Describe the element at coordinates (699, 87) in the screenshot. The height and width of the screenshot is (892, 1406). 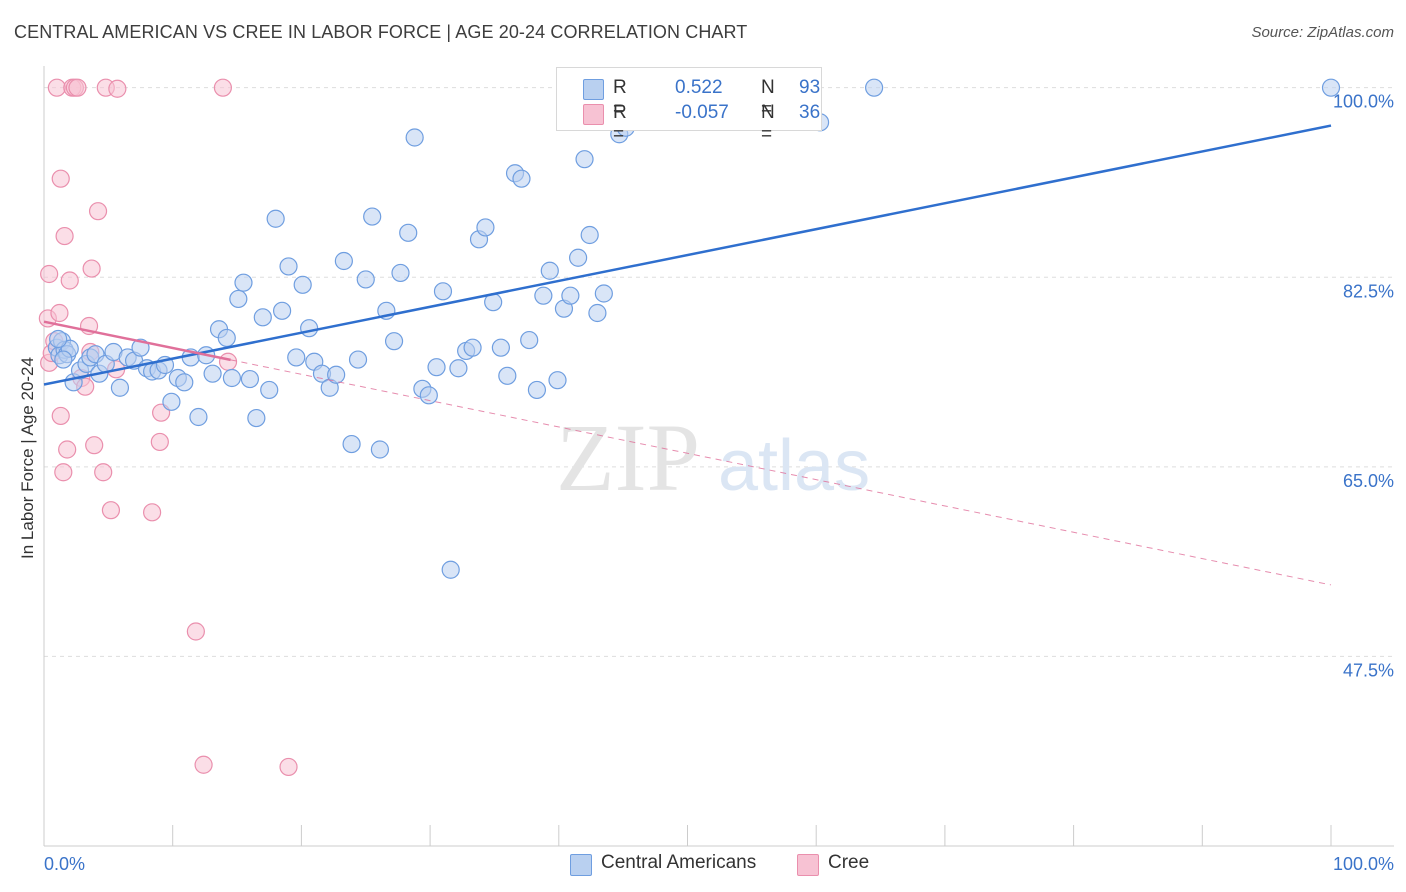
I see `r-value: 0.522` at that location.